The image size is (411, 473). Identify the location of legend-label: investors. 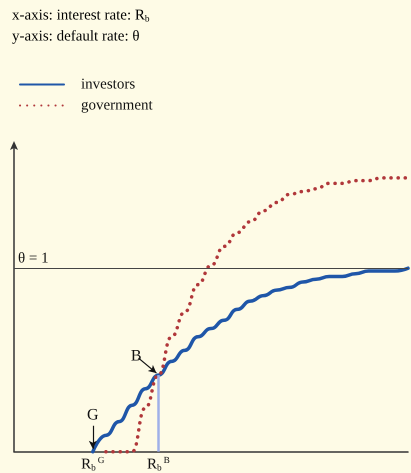
(108, 84).